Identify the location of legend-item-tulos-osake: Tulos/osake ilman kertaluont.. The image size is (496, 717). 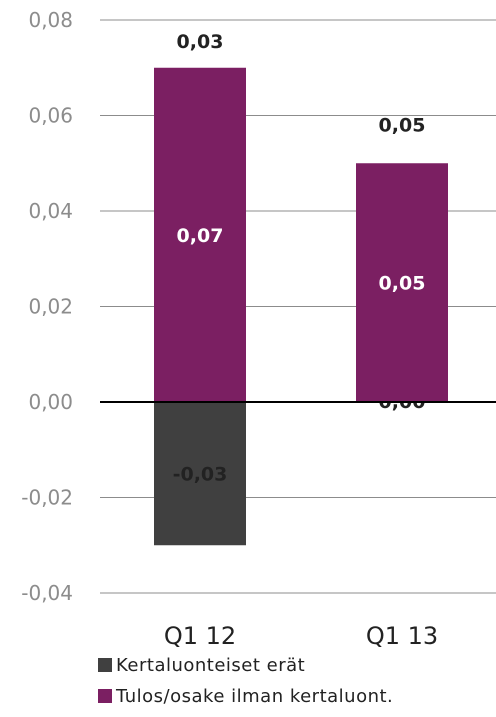
(245, 696).